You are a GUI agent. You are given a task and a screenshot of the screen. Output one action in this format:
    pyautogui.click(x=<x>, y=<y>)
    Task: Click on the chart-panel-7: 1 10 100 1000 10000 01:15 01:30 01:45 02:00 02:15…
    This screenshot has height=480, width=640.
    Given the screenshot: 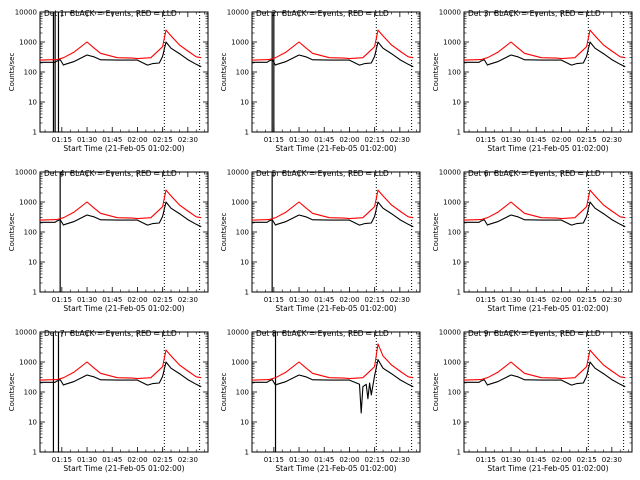 What is the action you would take?
    pyautogui.click(x=108, y=401)
    